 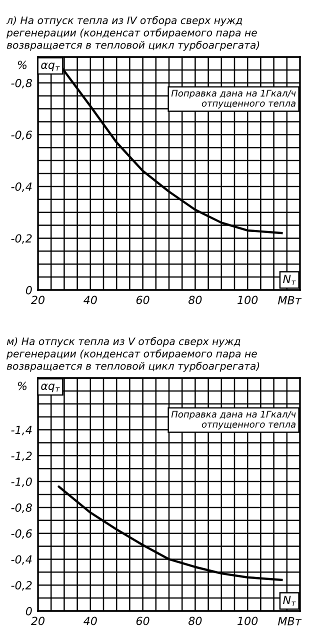 I want to click on y-tick-label: -1,4, so click(x=21, y=431).